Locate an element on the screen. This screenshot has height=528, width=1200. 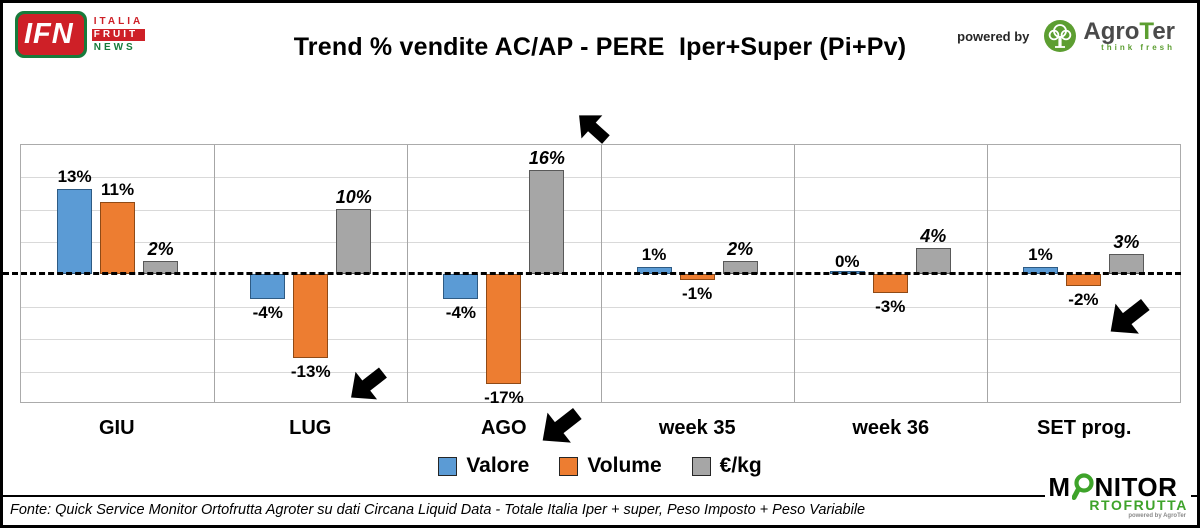
ifn-logo-abbr: IFN is located at coordinates (51, 34).